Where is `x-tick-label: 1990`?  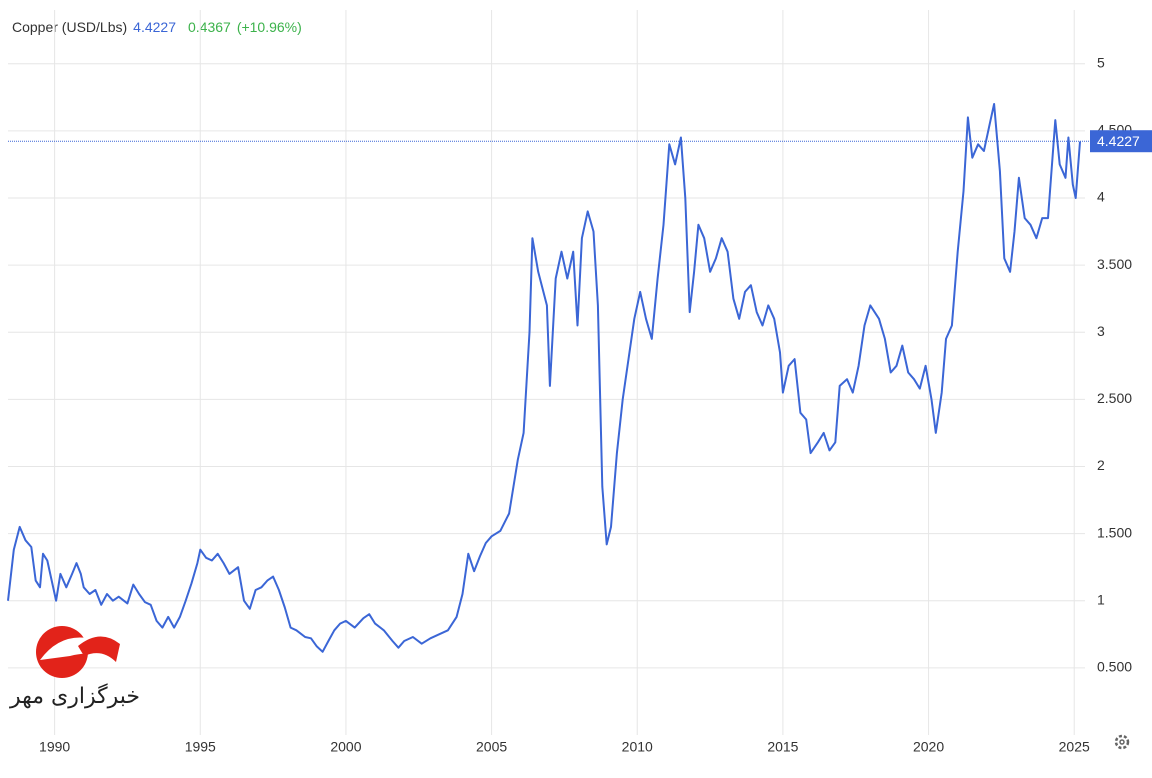
x-tick-label: 1990 is located at coordinates (54, 747).